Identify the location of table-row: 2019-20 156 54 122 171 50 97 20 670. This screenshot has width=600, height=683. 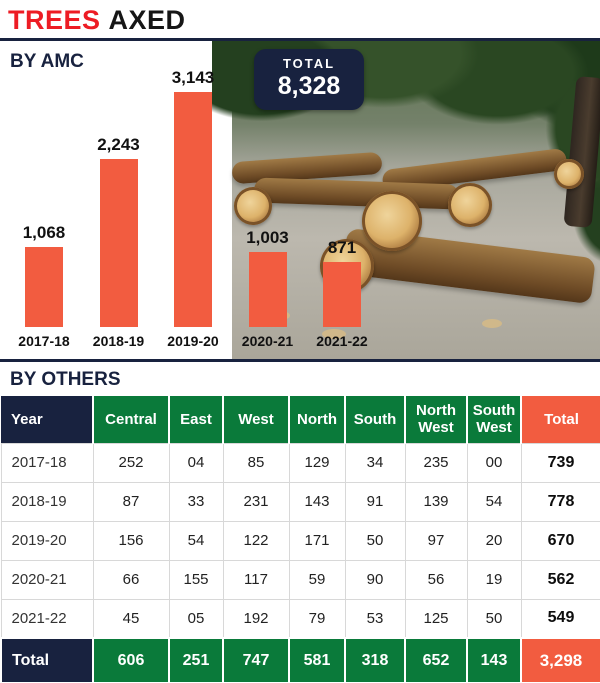
(300, 540).